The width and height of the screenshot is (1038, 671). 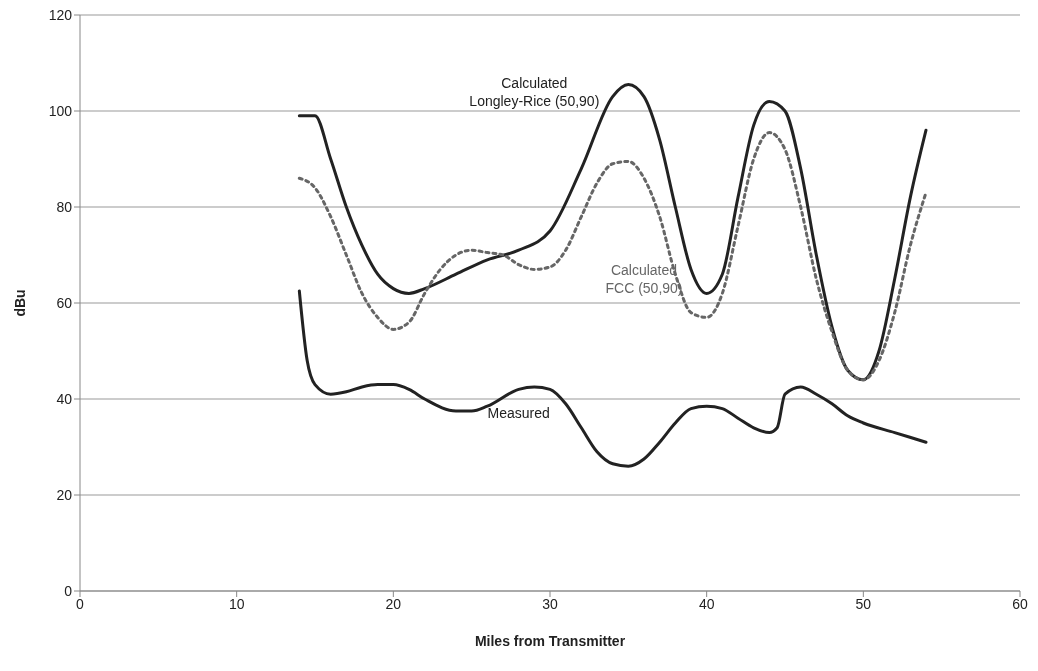 I want to click on x-tick-label: 20, so click(x=393, y=603).